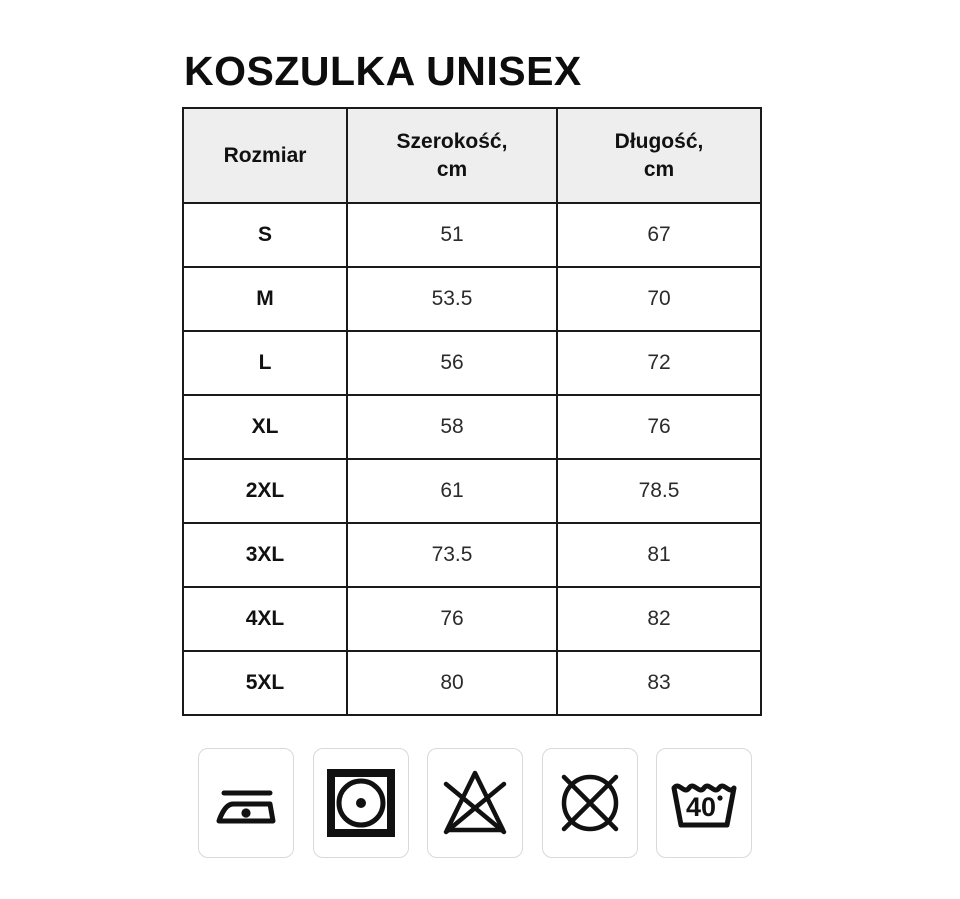 The width and height of the screenshot is (960, 899). Describe the element at coordinates (452, 491) in the screenshot. I see `cell-width: 61` at that location.